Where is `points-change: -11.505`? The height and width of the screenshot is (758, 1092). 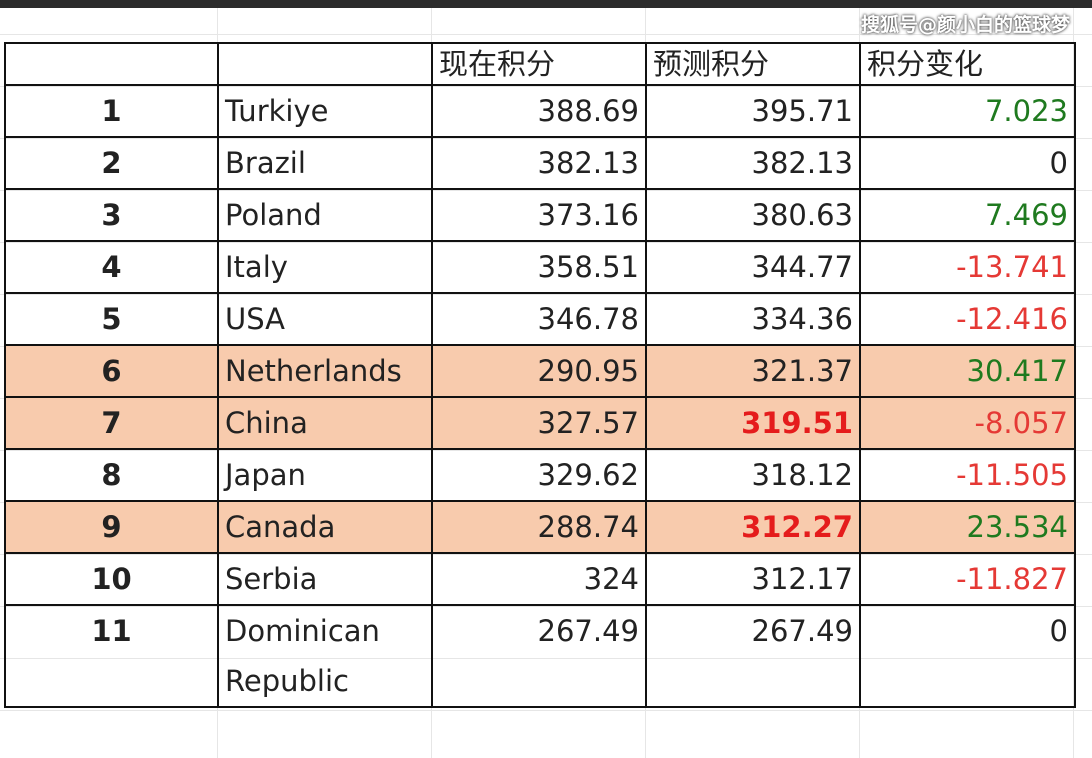
points-change: -11.505 is located at coordinates (967, 475).